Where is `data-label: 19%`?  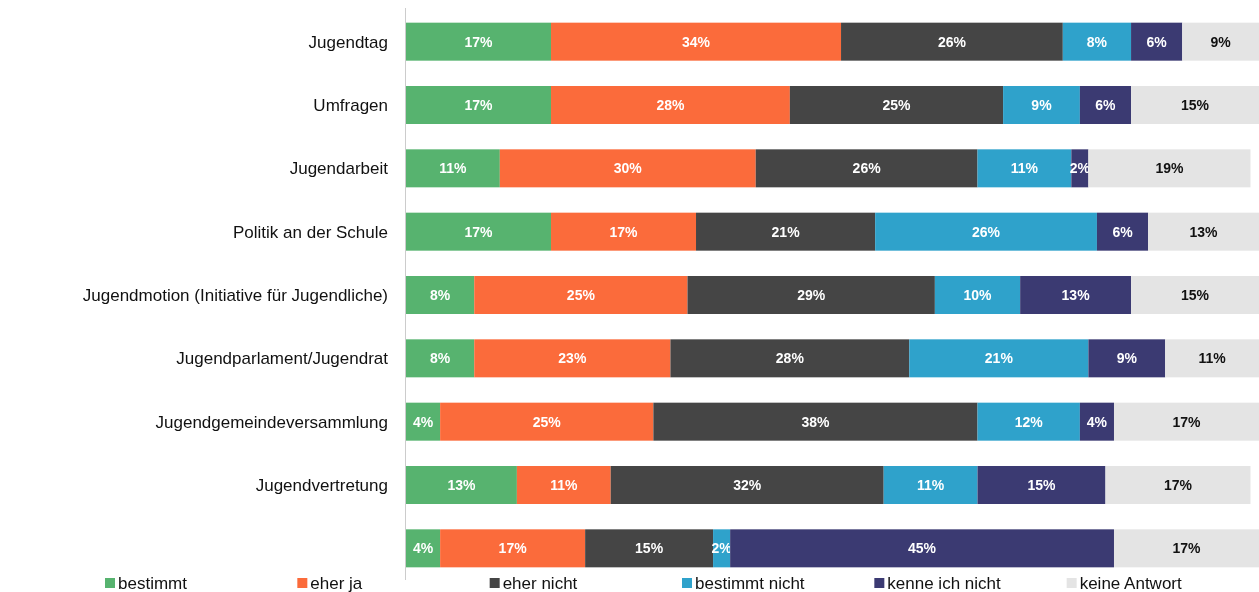
data-label: 19% is located at coordinates (1169, 168).